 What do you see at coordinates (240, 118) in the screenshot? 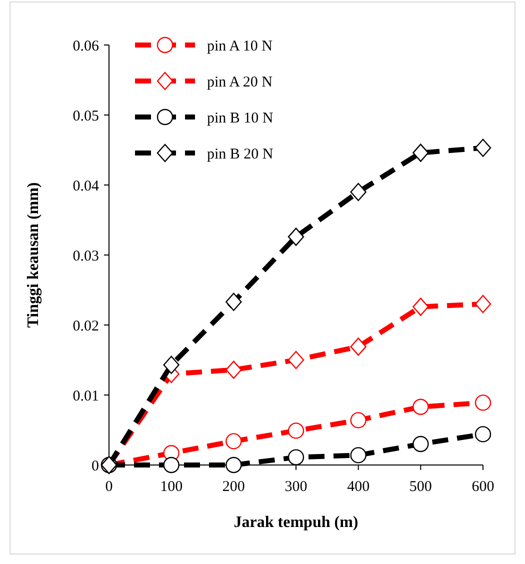
I see `legend-label: pin B 10 N` at bounding box center [240, 118].